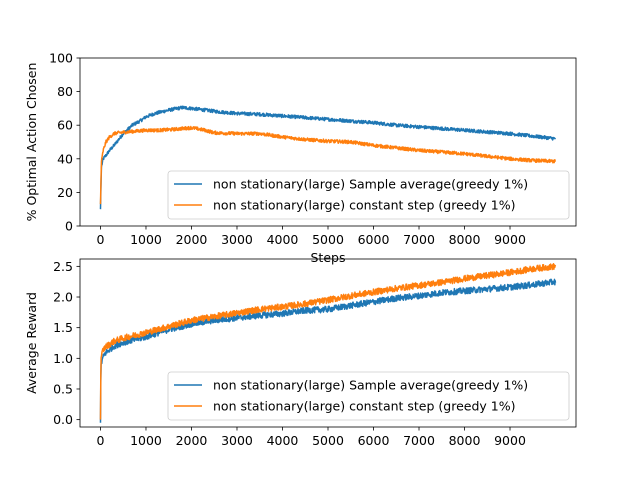 Image resolution: width=640 pixels, height=480 pixels. I want to click on x-axis-label: Steps, so click(328, 257).